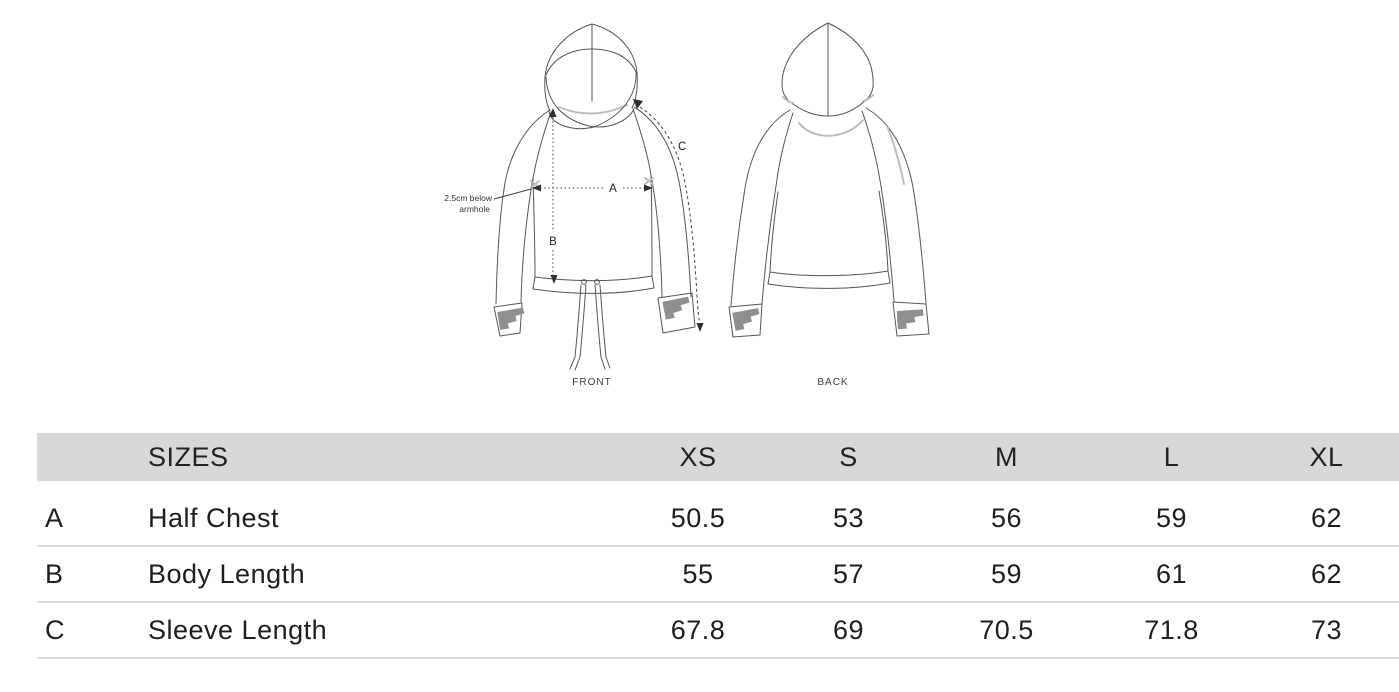  I want to click on table-row-half-chest: A Half Chest 50.5 53 56 59 62, so click(718, 519).